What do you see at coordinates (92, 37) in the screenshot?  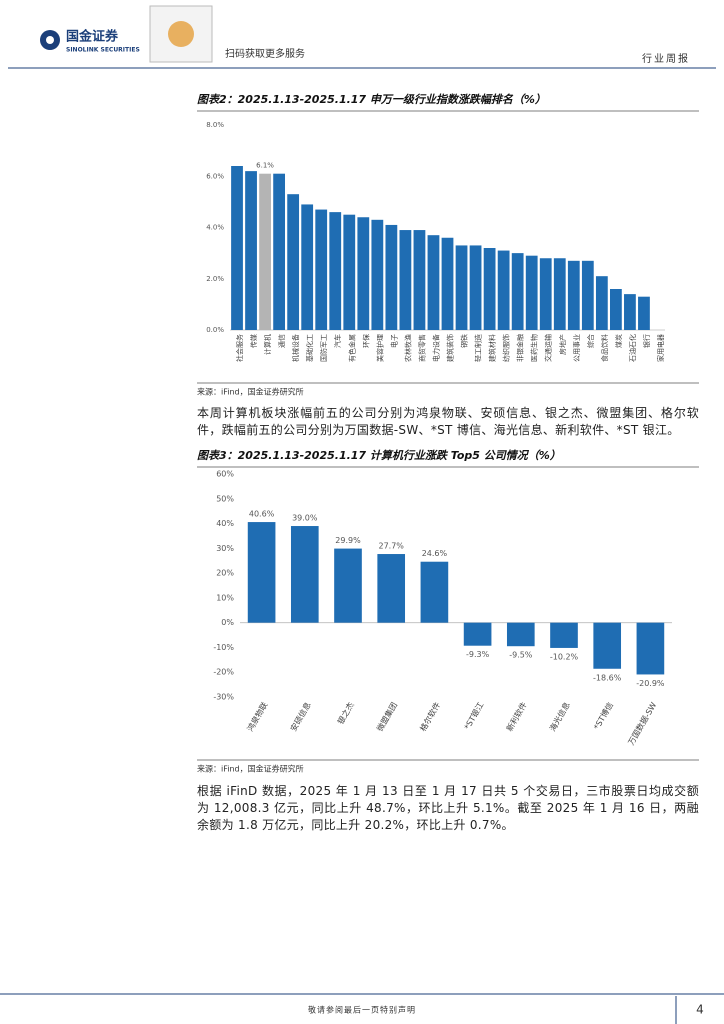 I see `logo-text: 国金证券` at bounding box center [92, 37].